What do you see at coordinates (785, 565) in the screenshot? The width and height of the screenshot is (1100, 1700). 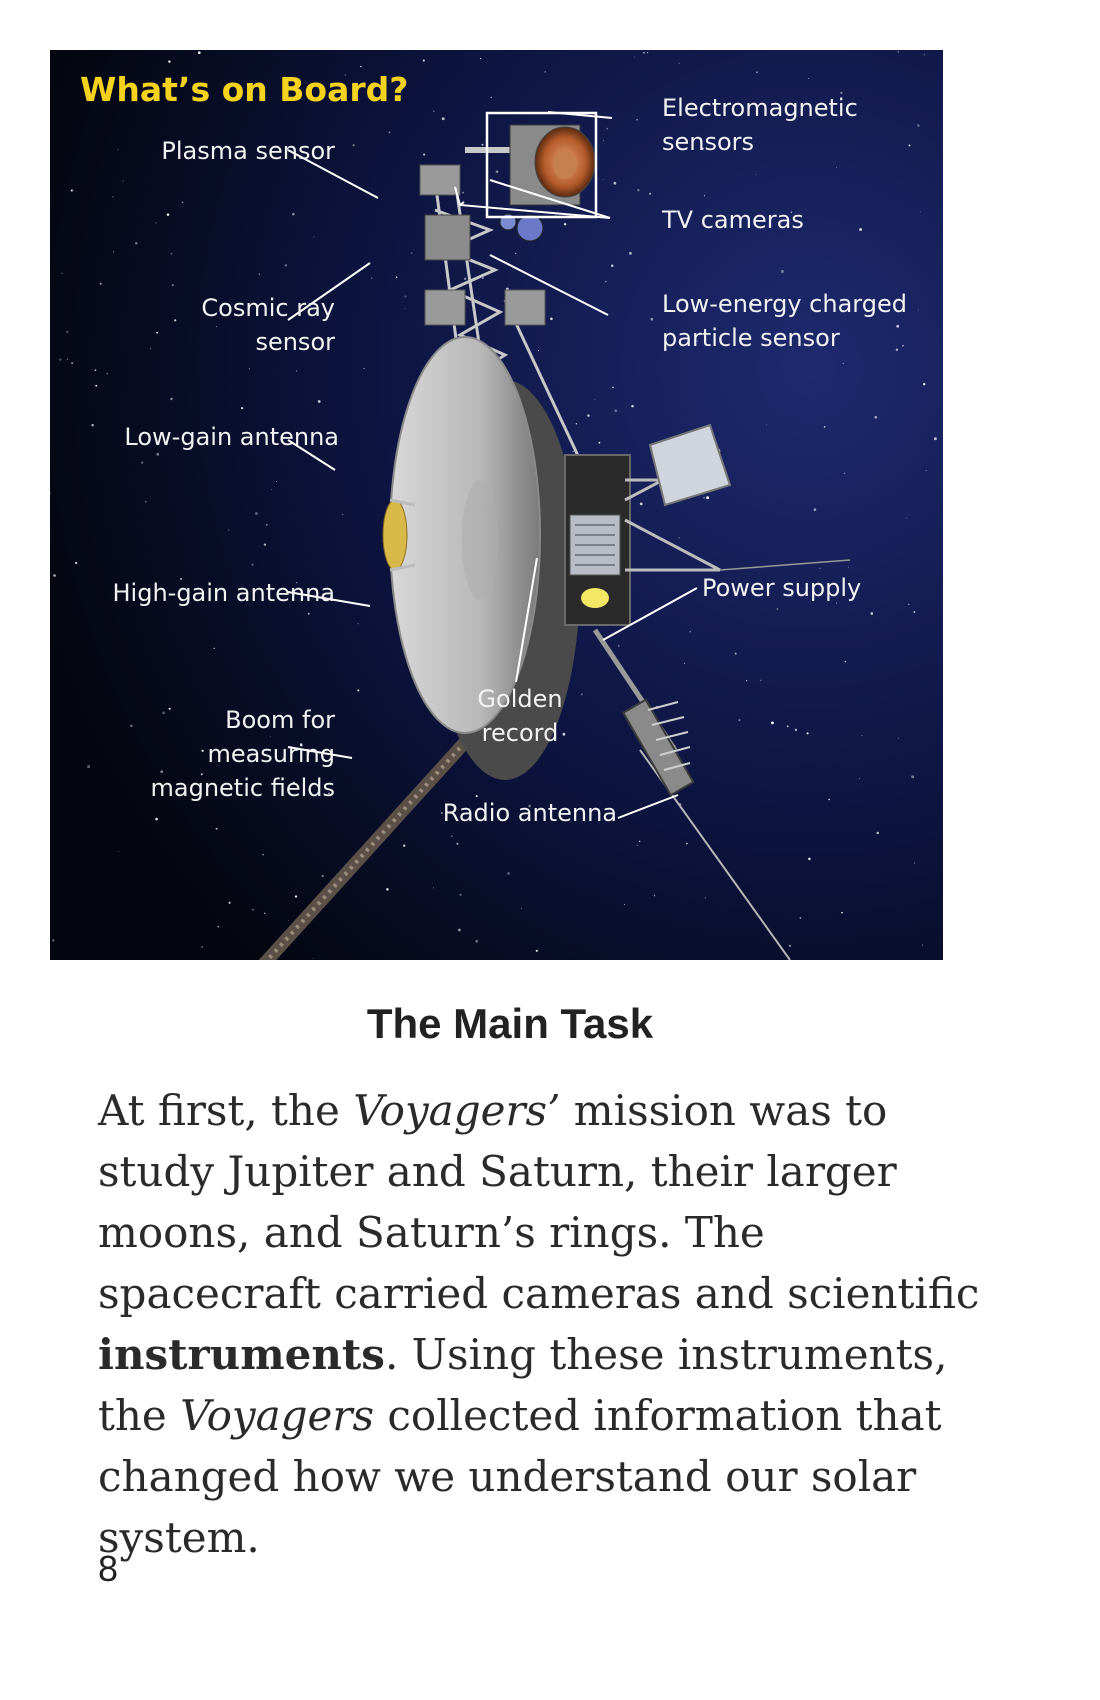 I see `thin-antenna` at bounding box center [785, 565].